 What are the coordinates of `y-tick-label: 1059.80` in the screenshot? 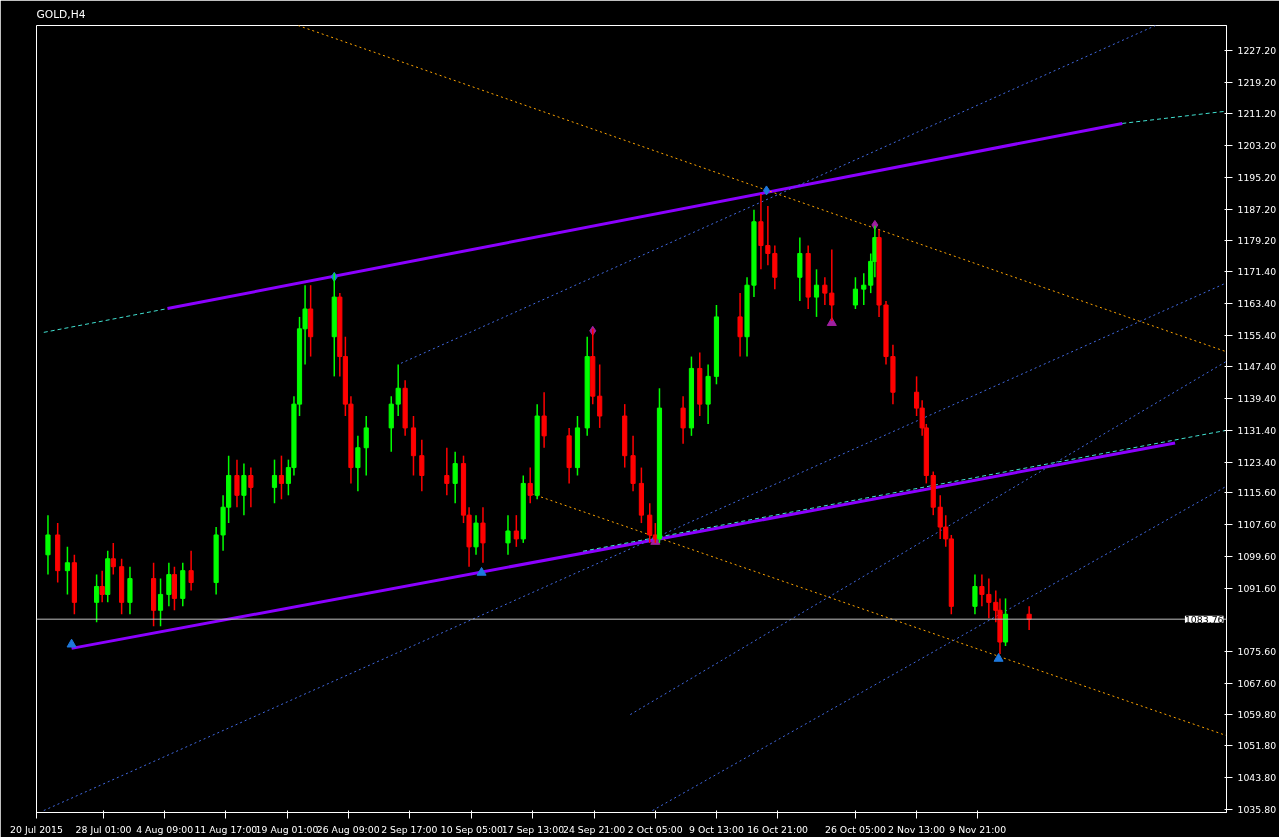 It's located at (1257, 714).